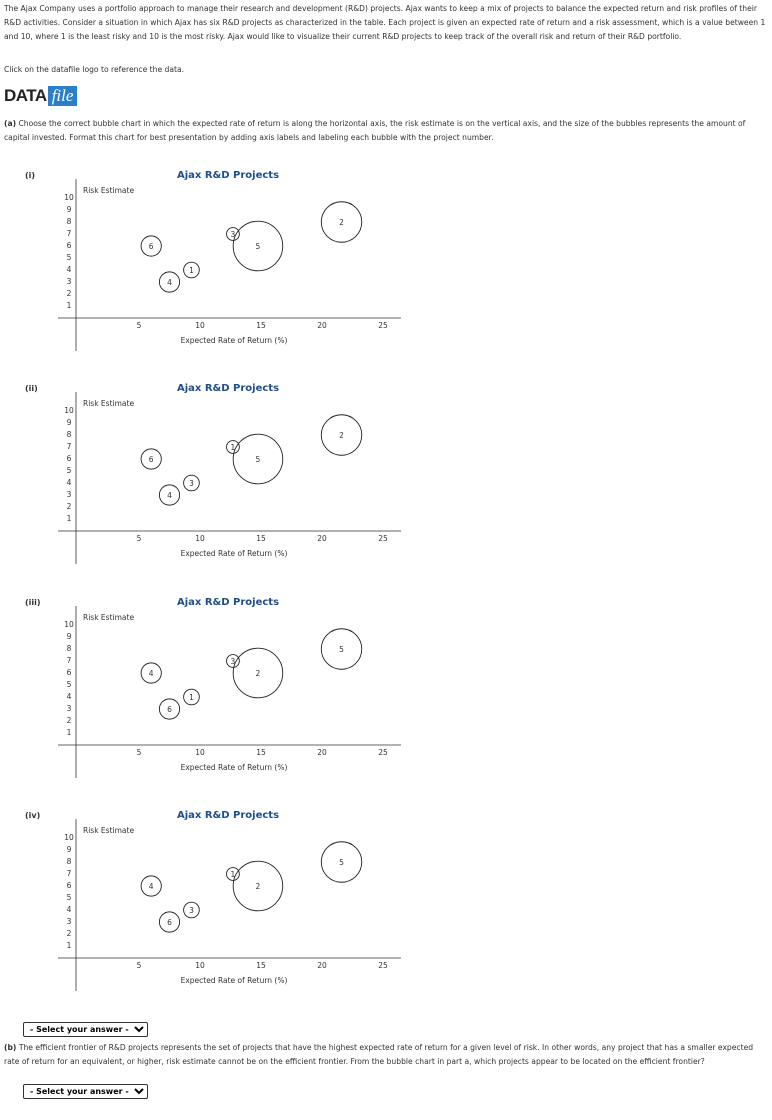 The image size is (772, 1120). Describe the element at coordinates (31, 389) in the screenshot. I see `option-label: (ii)` at that location.